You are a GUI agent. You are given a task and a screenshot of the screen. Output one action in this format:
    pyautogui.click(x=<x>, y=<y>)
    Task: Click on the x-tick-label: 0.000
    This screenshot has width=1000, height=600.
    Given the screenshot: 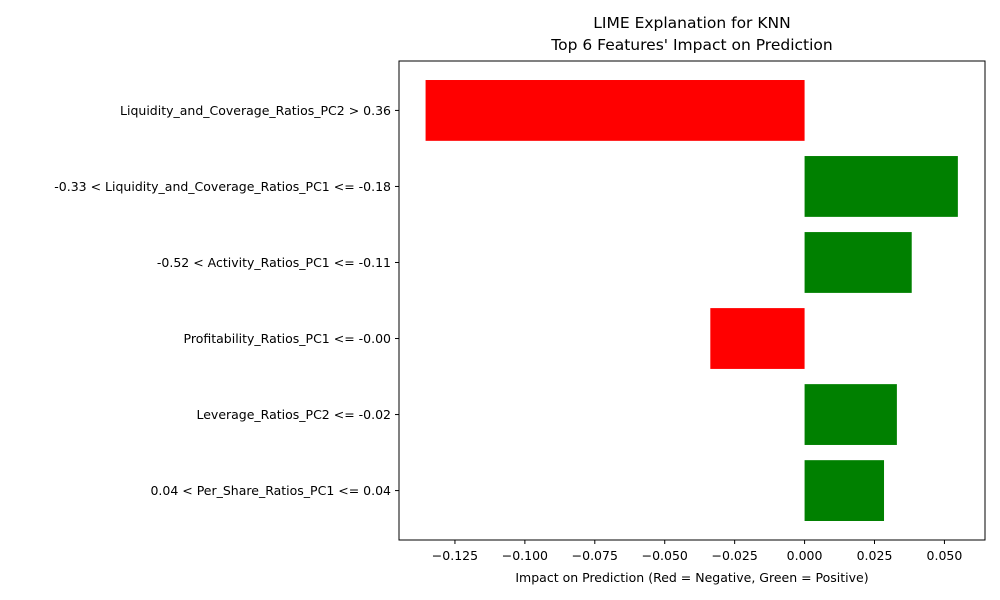 What is the action you would take?
    pyautogui.click(x=805, y=555)
    